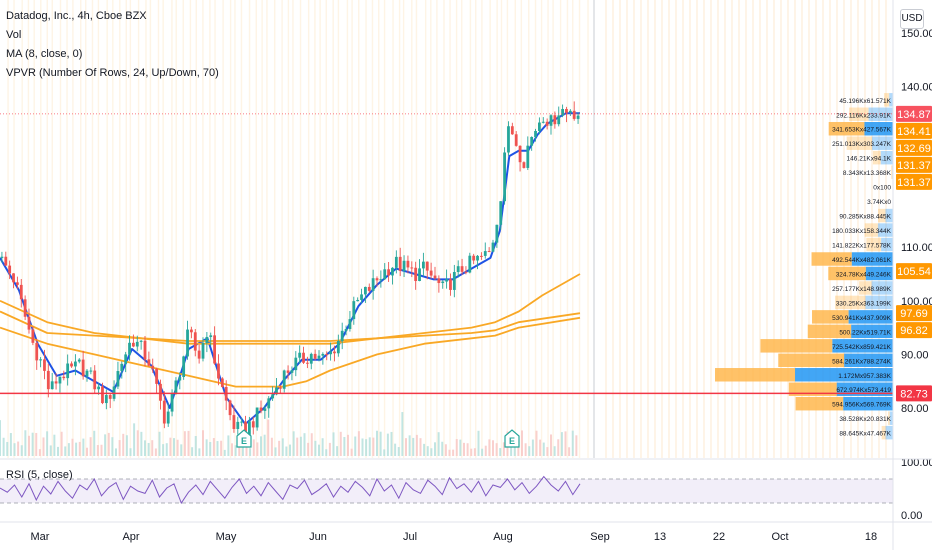 The image size is (932, 555). I want to click on currency-button: USD, so click(912, 19).